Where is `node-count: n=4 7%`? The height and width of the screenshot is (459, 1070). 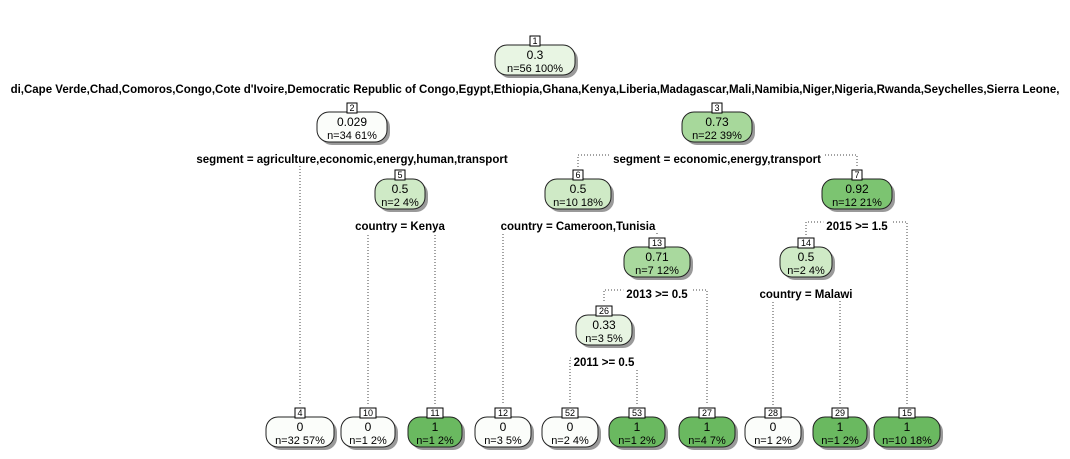
node-count: n=4 7% is located at coordinates (707, 441).